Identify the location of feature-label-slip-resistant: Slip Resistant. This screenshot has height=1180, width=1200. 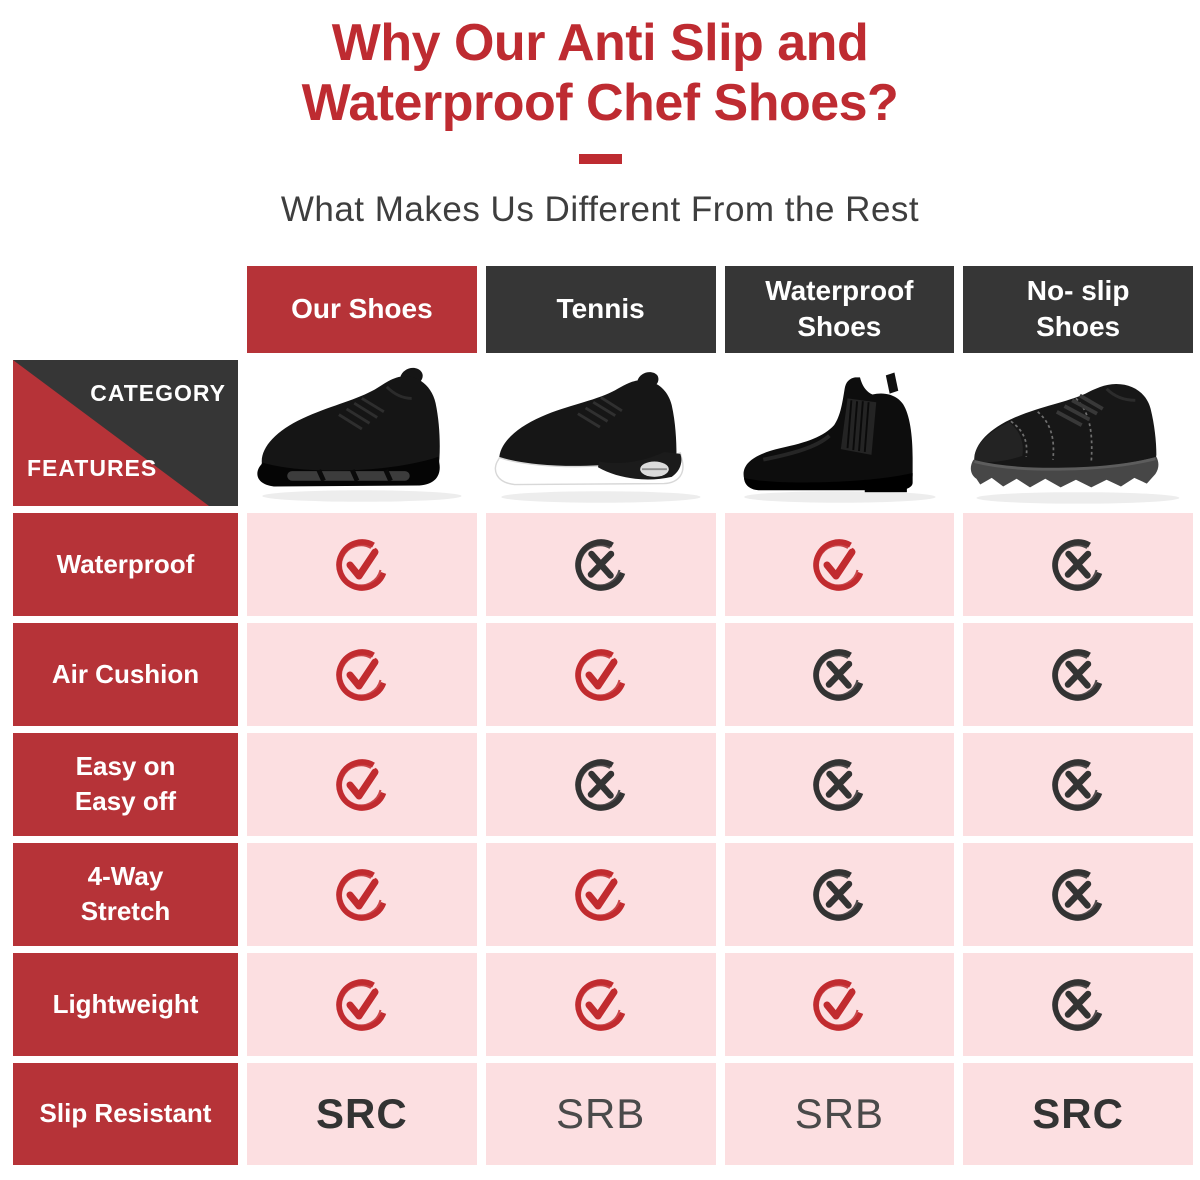
(125, 1113).